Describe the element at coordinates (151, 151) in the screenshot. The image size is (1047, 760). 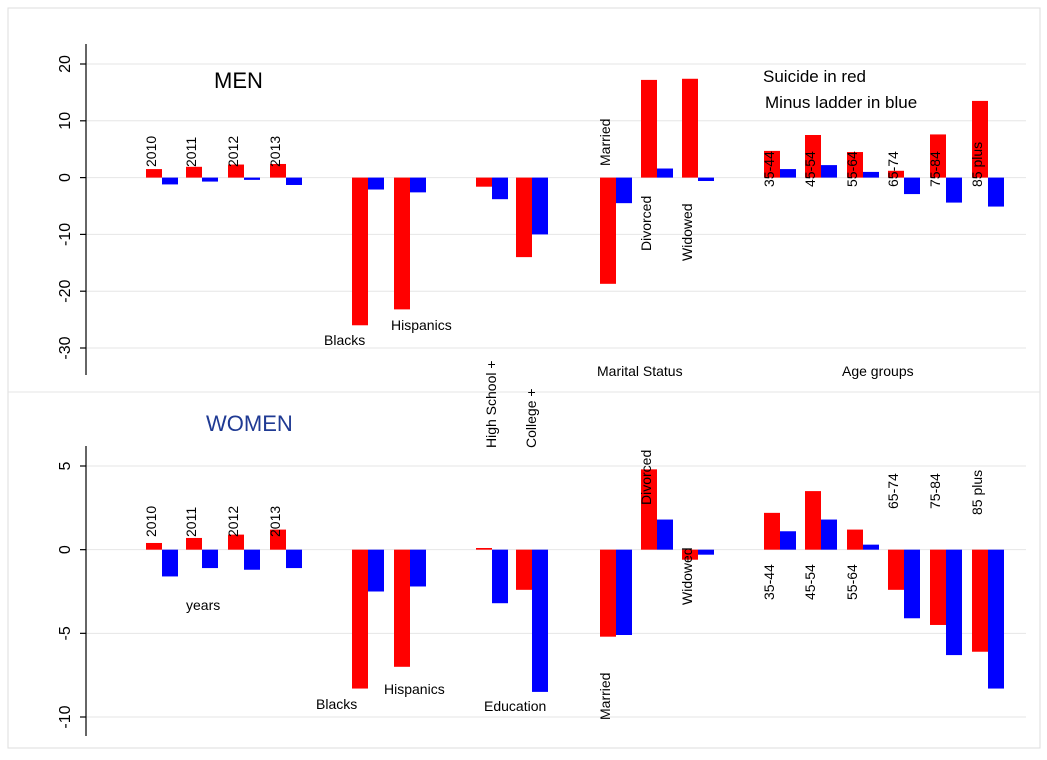
I see `men-category-label: 2010` at that location.